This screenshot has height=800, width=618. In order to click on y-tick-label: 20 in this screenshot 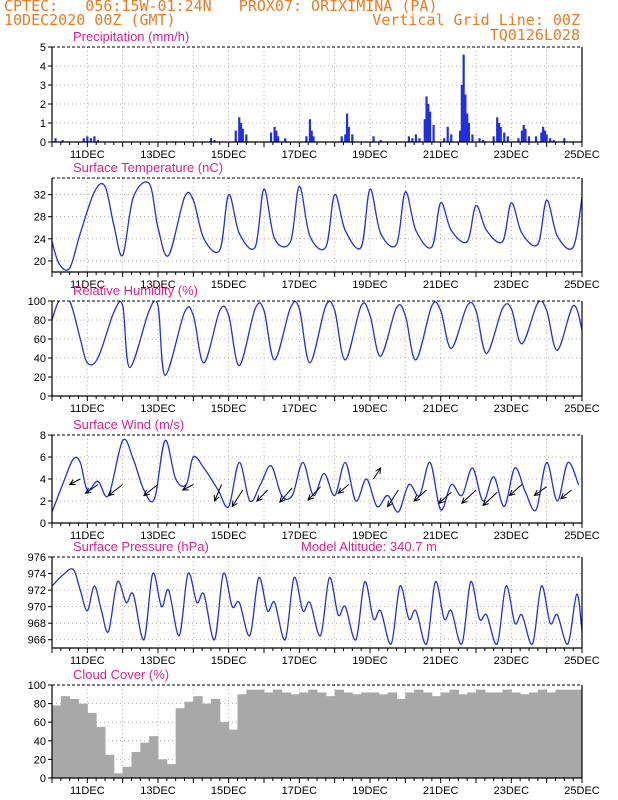, I will do `click(40, 378)`.